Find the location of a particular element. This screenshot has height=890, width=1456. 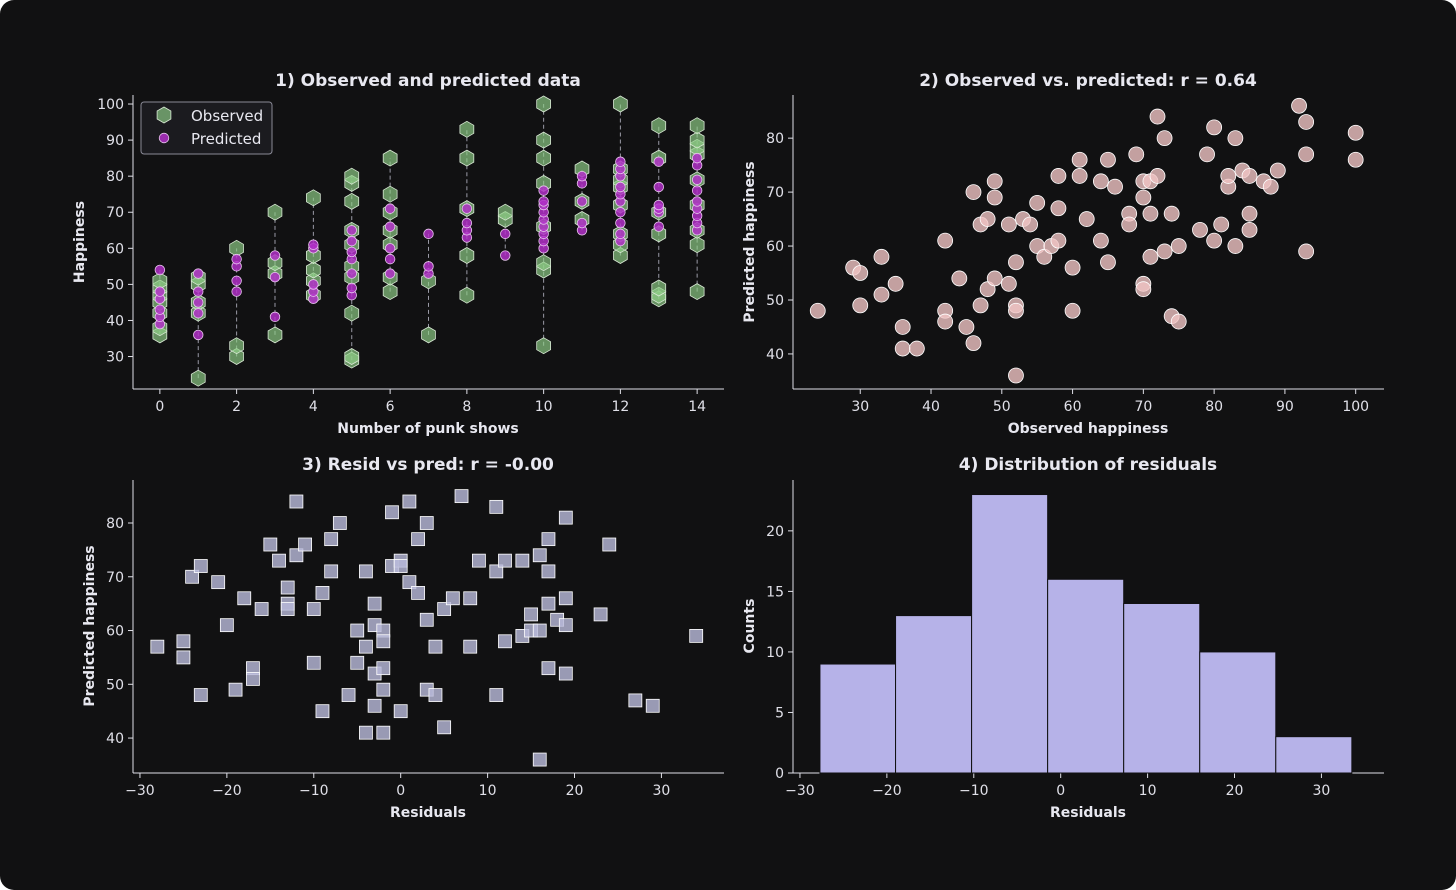

x-tick-label: 6 is located at coordinates (390, 407).